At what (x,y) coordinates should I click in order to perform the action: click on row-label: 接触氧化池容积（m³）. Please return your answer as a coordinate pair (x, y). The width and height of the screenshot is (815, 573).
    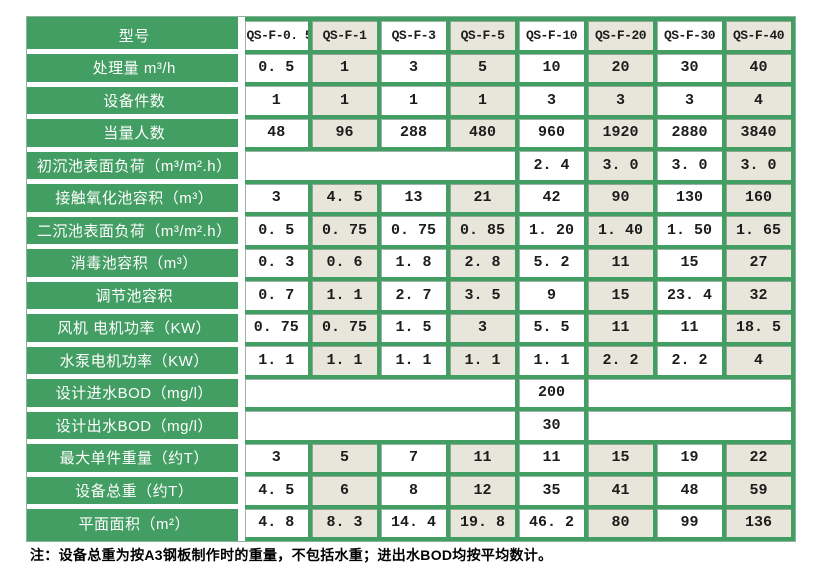
    Looking at the image, I should click on (136, 198).